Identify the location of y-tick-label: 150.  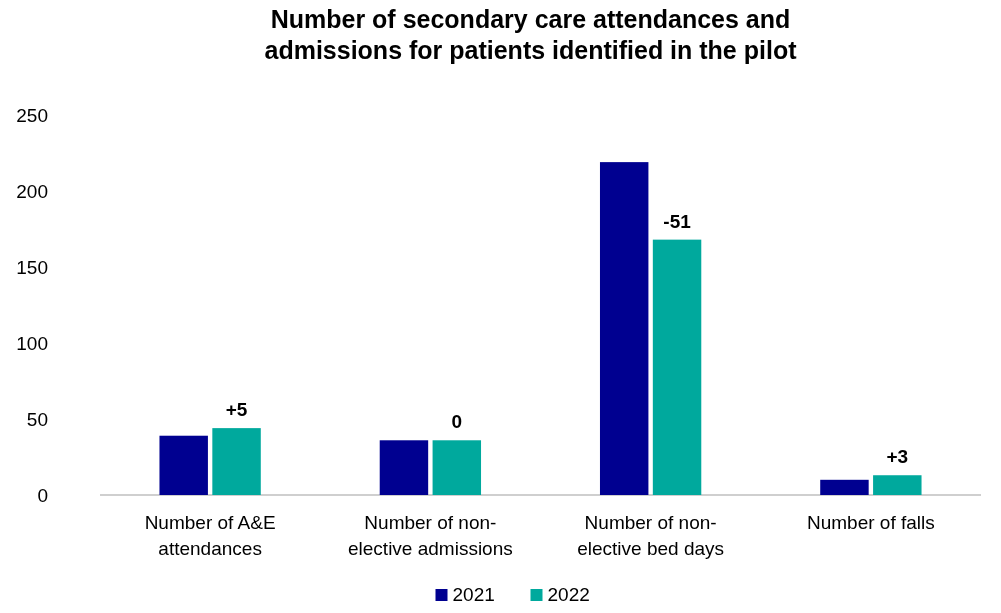
(32, 267).